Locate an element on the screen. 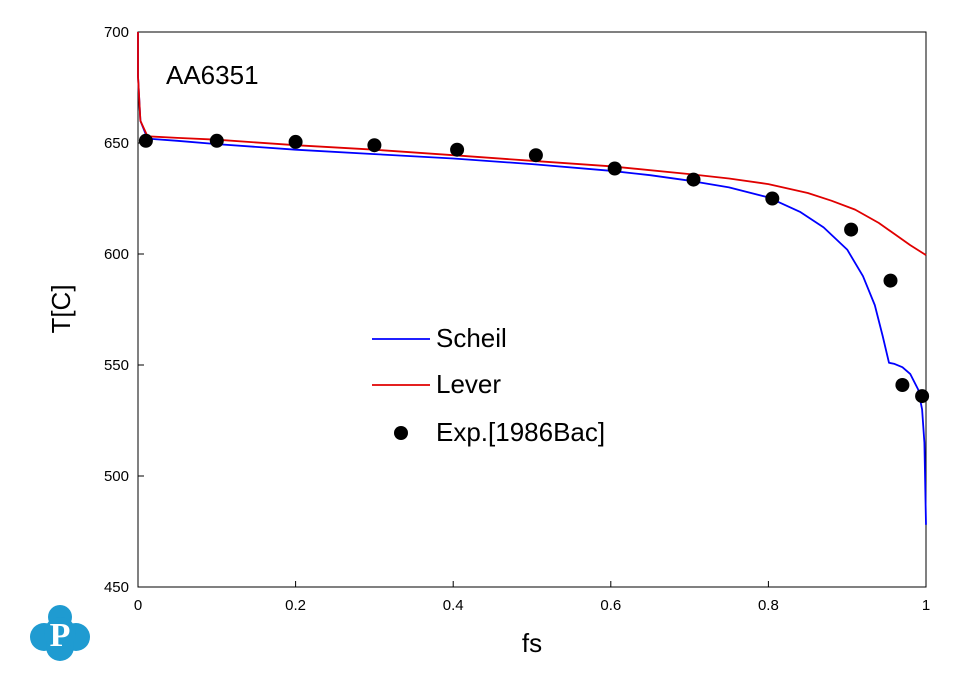  y-tick-label: 650 is located at coordinates (116, 143).